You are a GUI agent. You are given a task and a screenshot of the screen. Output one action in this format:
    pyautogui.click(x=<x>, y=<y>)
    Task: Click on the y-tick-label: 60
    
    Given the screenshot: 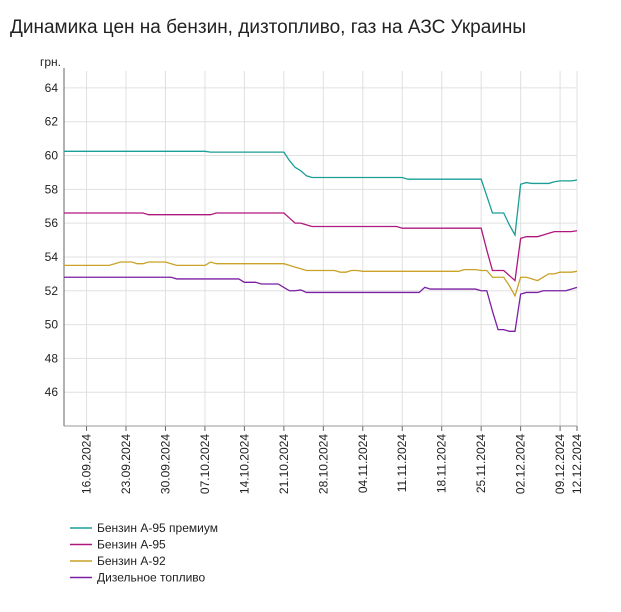 What is the action you would take?
    pyautogui.click(x=52, y=156)
    